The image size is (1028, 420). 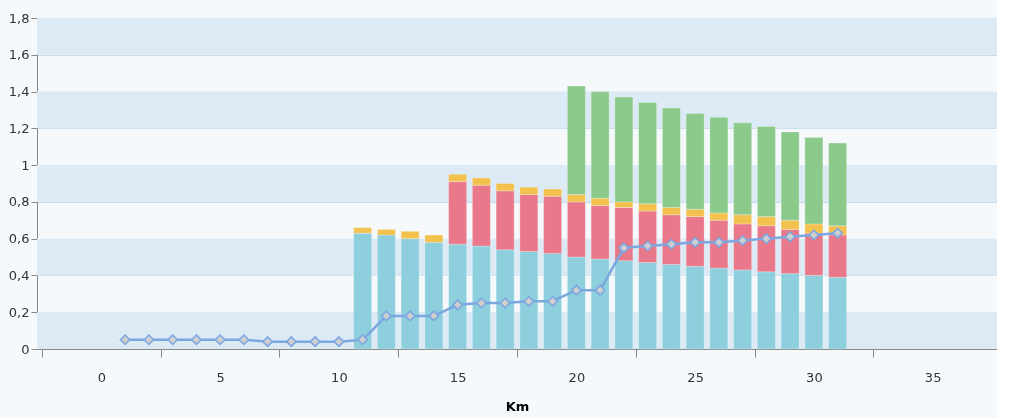 What do you see at coordinates (19, 202) in the screenshot?
I see `y-tick-label: 0,8` at bounding box center [19, 202].